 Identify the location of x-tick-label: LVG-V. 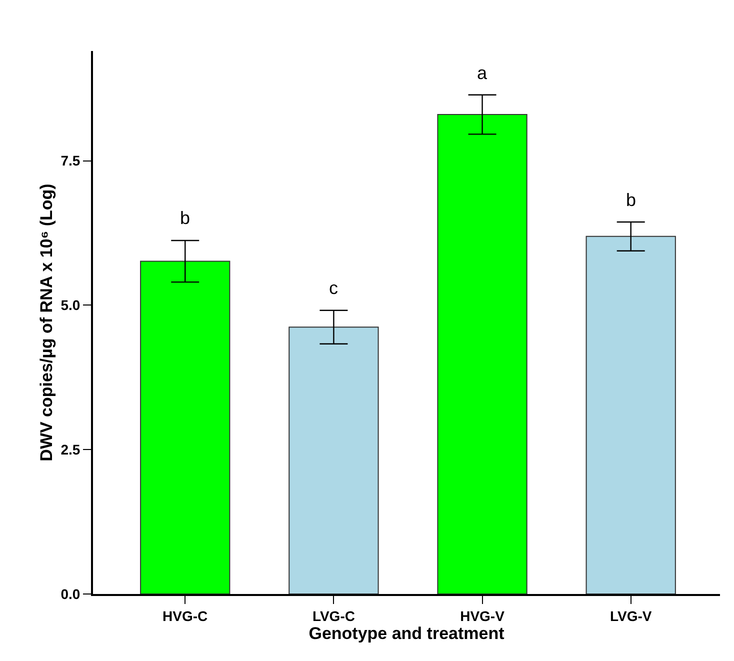
(631, 616).